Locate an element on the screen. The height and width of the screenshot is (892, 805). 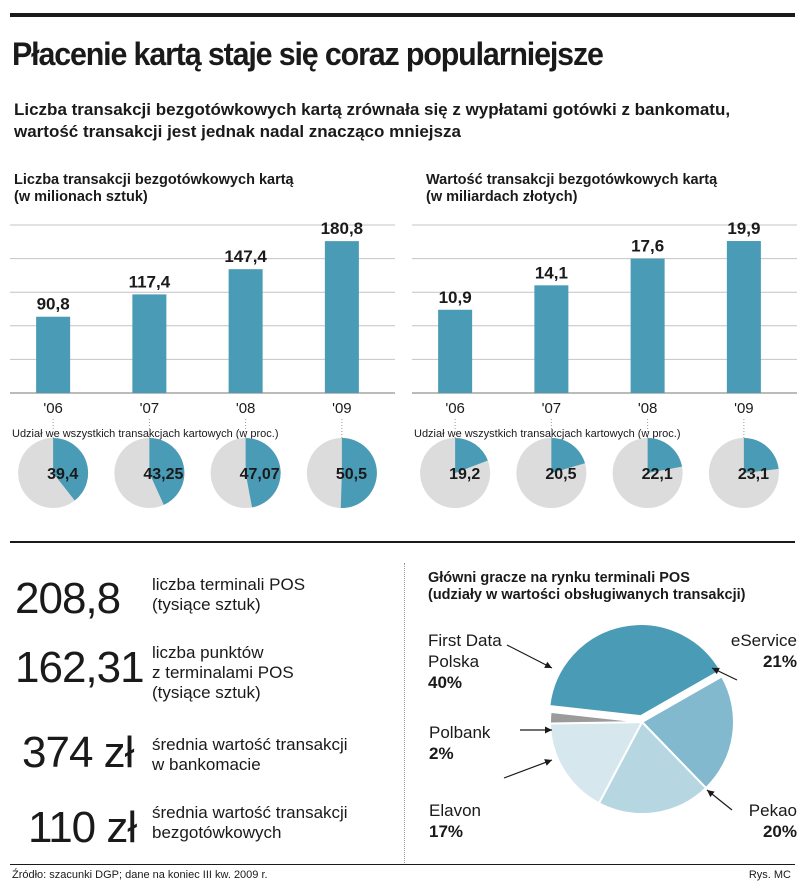
pie-label-value: 40% is located at coordinates (445, 682).